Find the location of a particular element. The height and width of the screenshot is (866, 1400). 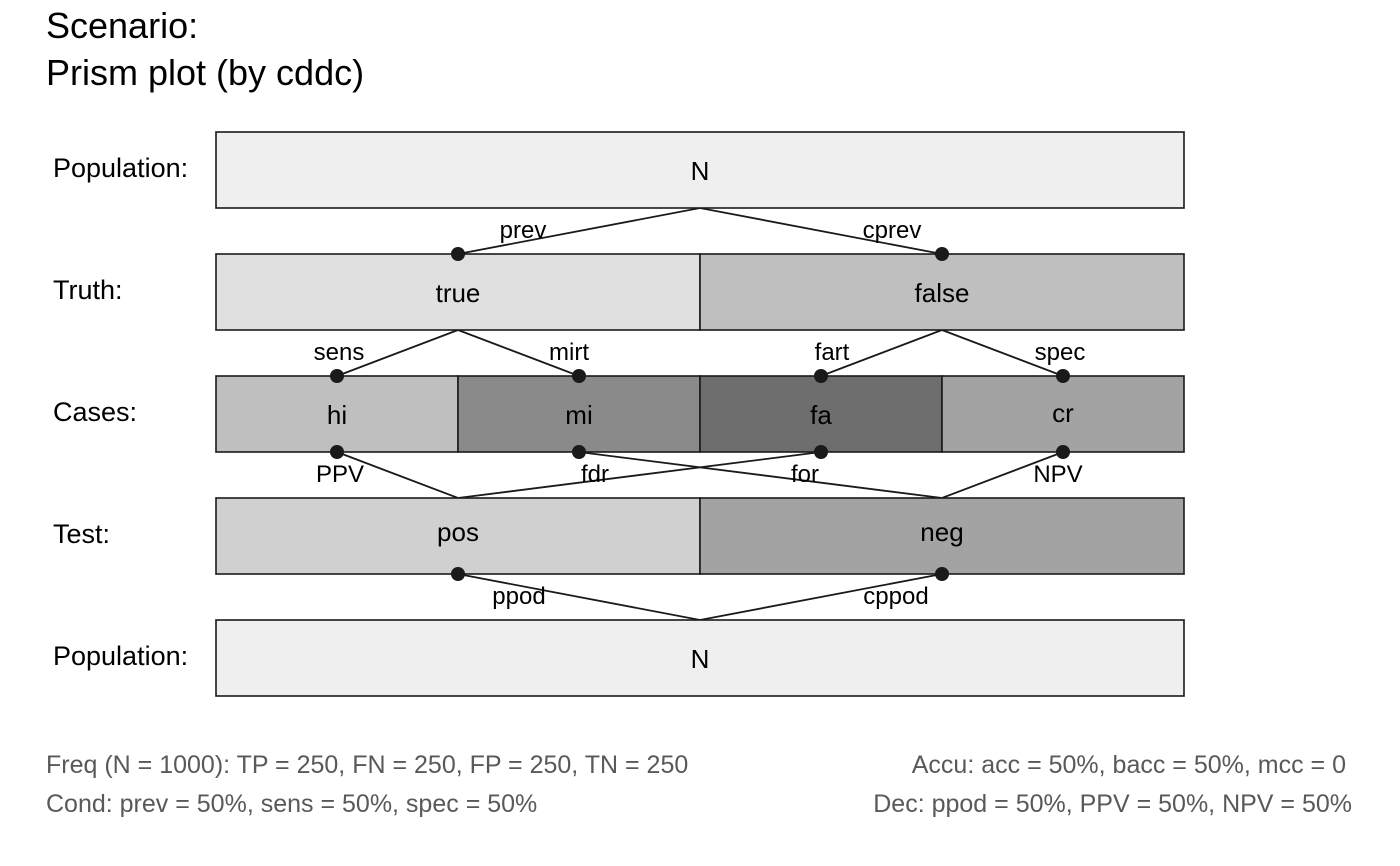

edge-true-cases is located at coordinates (458, 353).